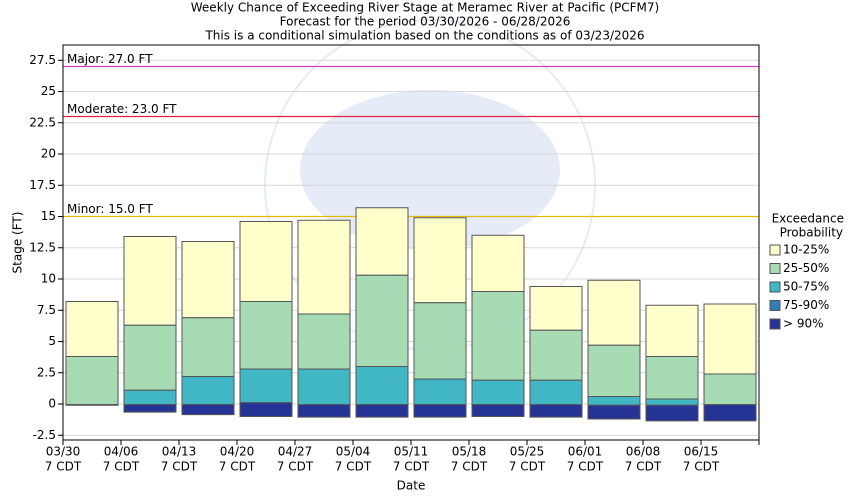 The width and height of the screenshot is (850, 500). What do you see at coordinates (806, 250) in the screenshot?
I see `legend-label: 10-25%` at bounding box center [806, 250].